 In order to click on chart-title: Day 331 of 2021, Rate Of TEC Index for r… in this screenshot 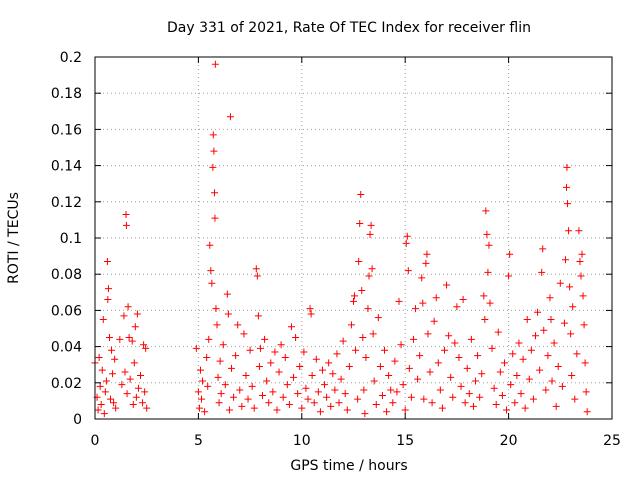, I will do `click(349, 28)`.